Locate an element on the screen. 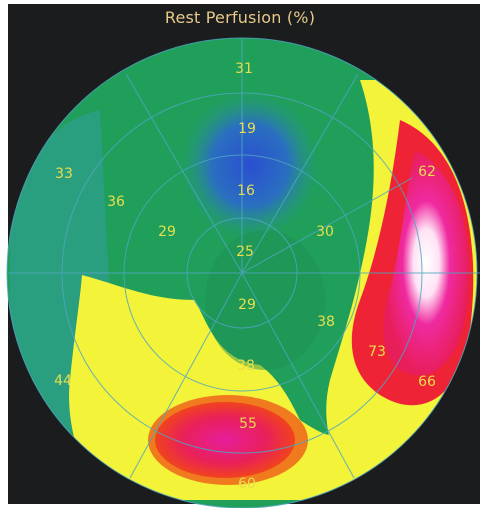 The width and height of the screenshot is (480, 508). segment-label: 44 is located at coordinates (63, 381).